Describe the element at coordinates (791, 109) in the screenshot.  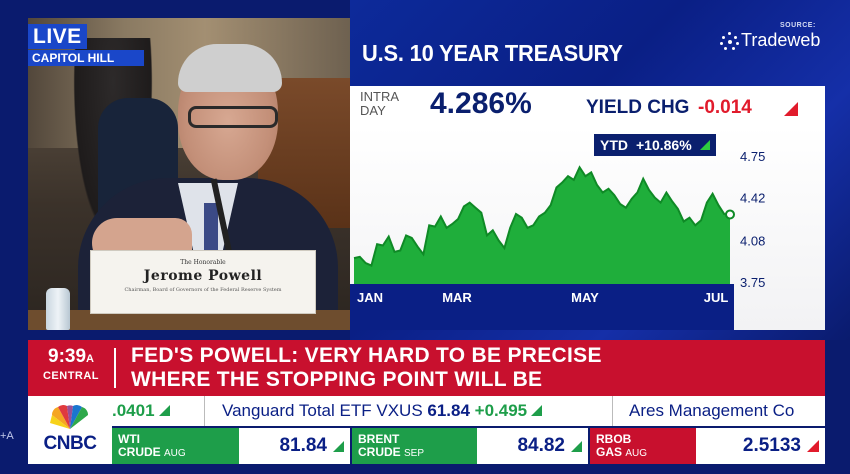
I see `change-triangle-icon` at that location.